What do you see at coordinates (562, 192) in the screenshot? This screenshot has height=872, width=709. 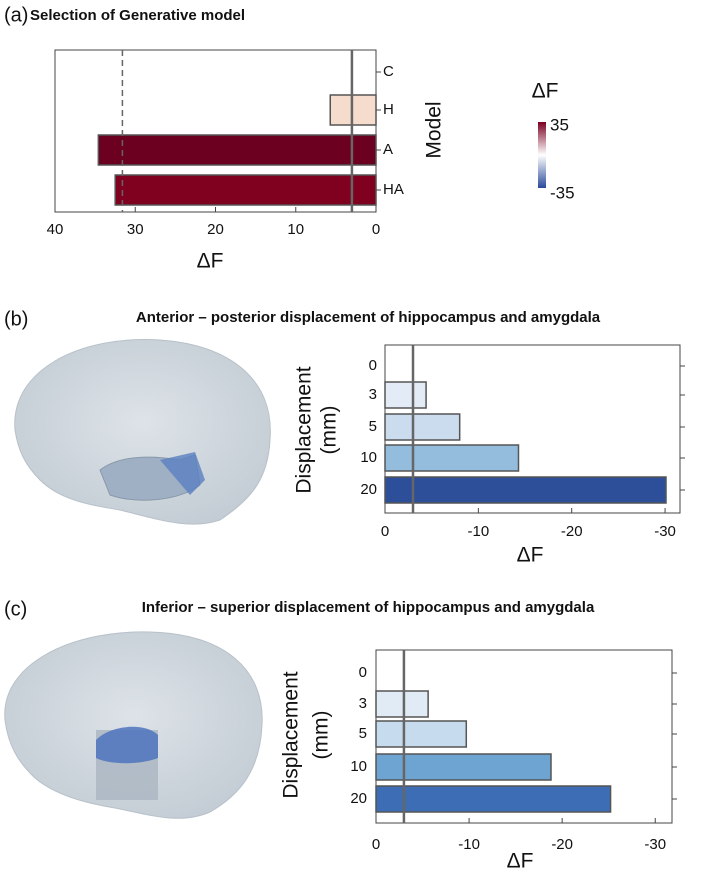 I see `colorbar-tick-label: -35` at bounding box center [562, 192].